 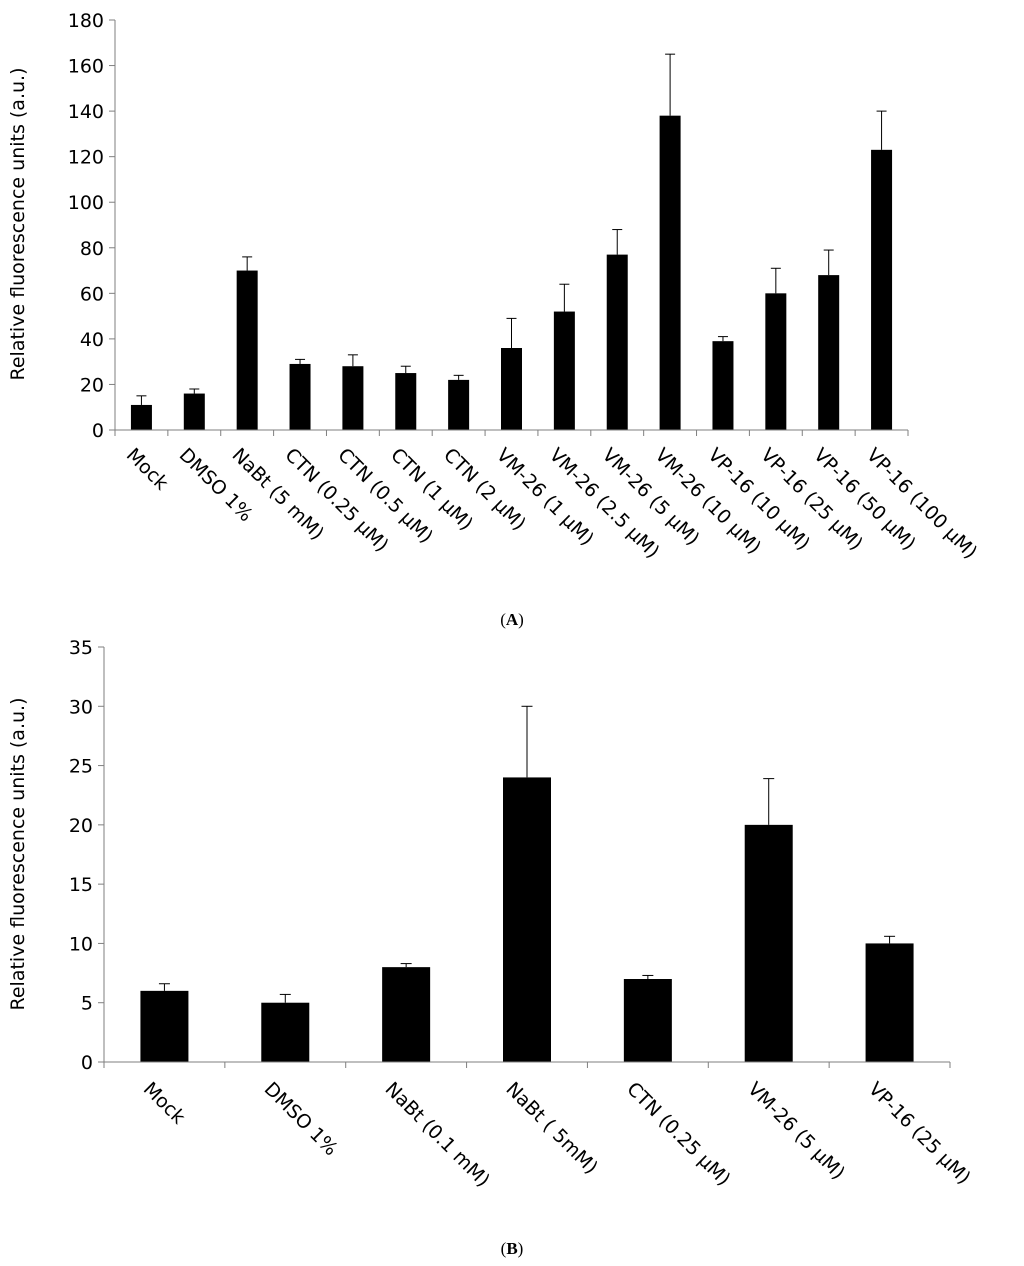 What do you see at coordinates (91, 226) in the screenshot?
I see `y-ticks: 0 20 40 60 80 100 120 140 160 180` at bounding box center [91, 226].